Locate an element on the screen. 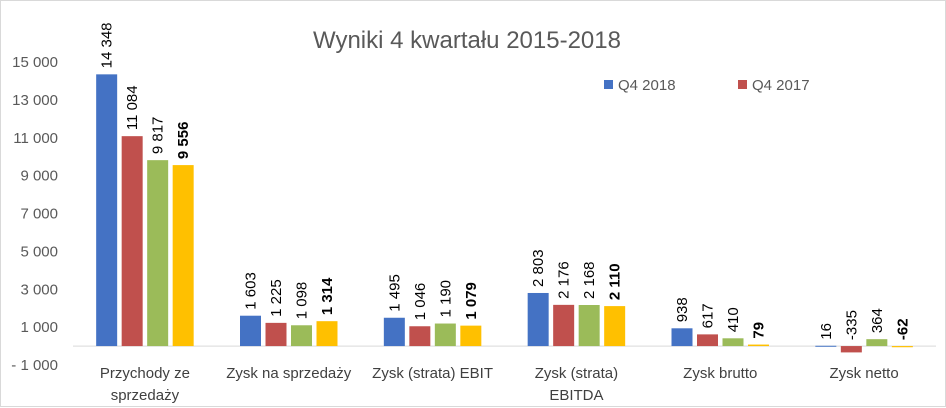  legend-label: Q4 2018 is located at coordinates (647, 85).